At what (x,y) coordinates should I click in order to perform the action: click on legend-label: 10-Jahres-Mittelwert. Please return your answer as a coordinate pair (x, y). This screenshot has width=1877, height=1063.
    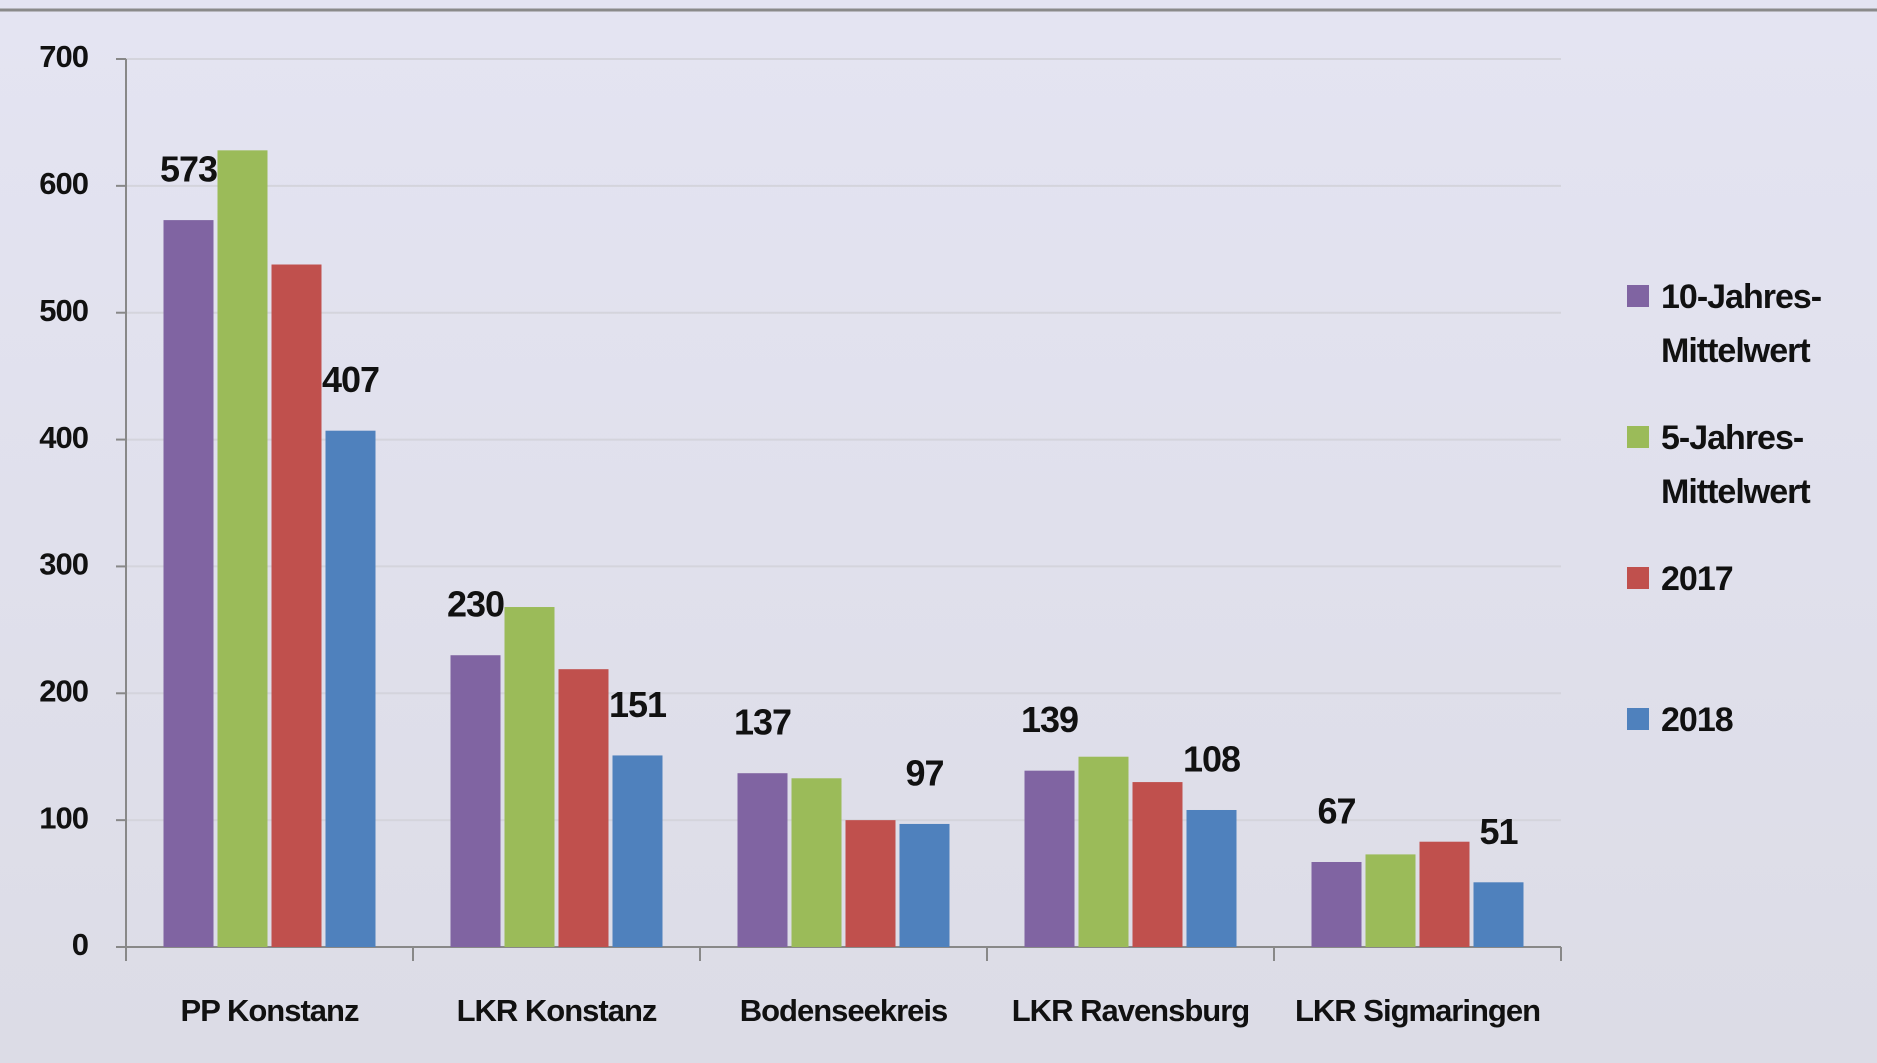
    Looking at the image, I should click on (1741, 324).